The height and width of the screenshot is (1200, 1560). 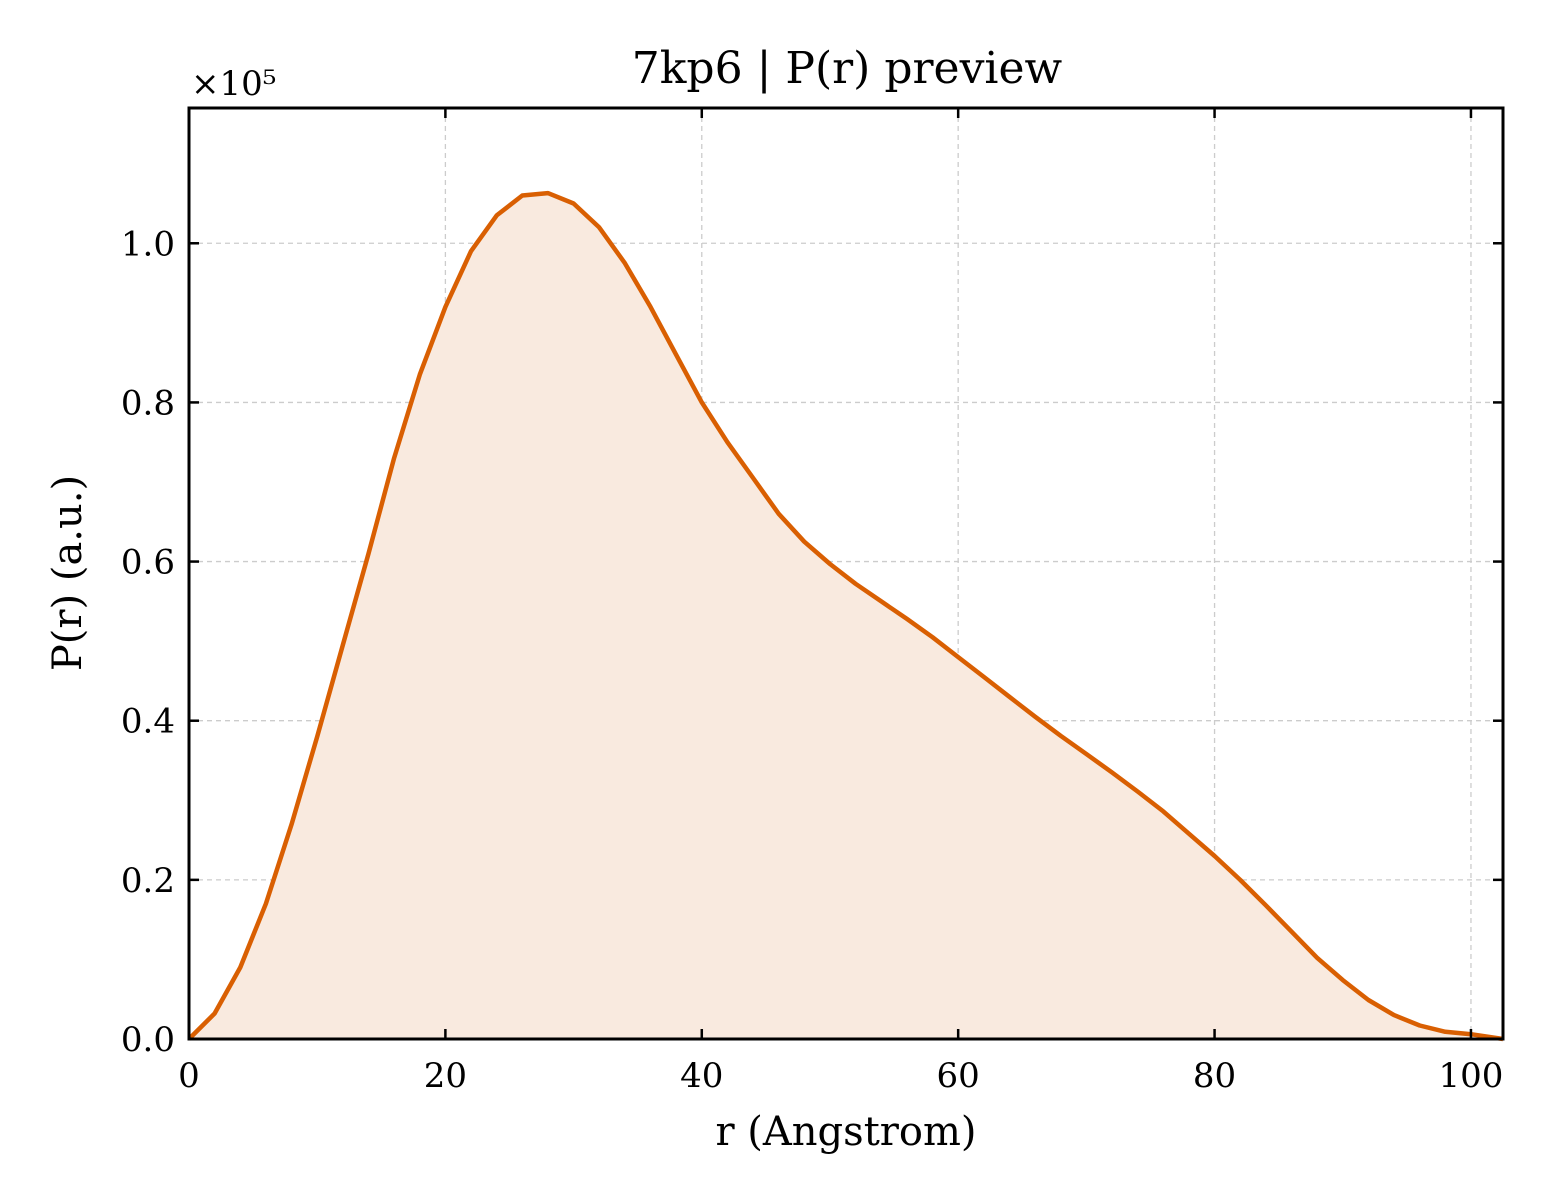 I want to click on y-tick-labels: 0.0 0.2 0.4 0.6 0.8 1.0, so click(x=148, y=642).